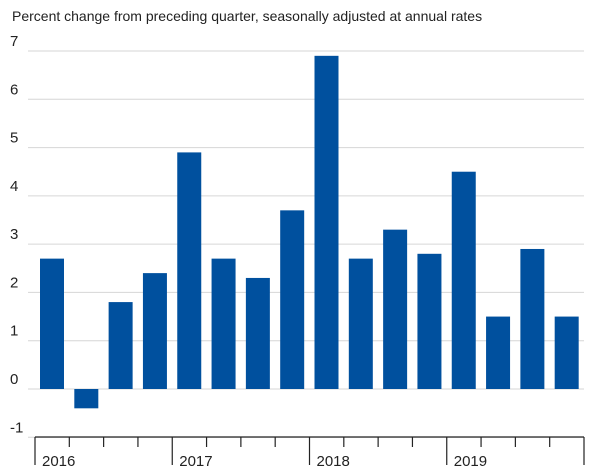 The height and width of the screenshot is (474, 610). I want to click on y-axis-labels: 7 6 5 4 3 2 1 0 -1, so click(16, 234).